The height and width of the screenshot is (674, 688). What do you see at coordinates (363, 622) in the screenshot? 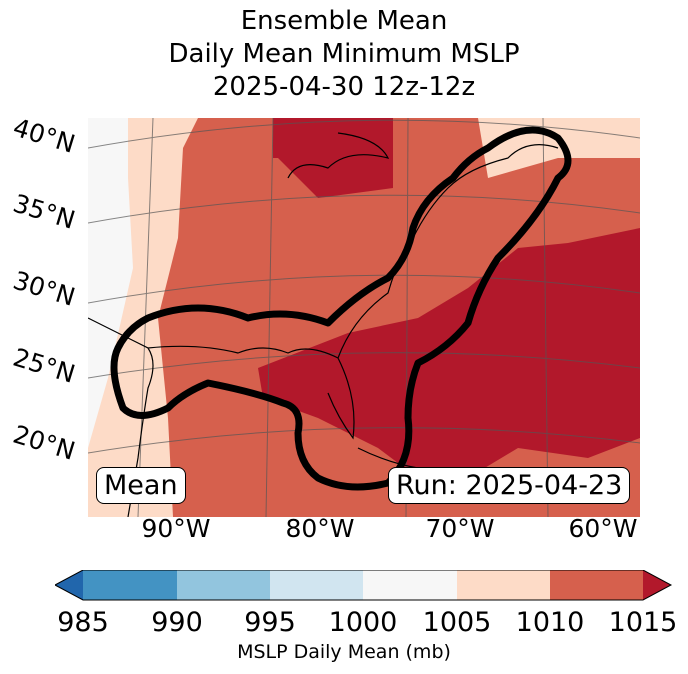
I see `colorbar-tick-1000: 1000` at bounding box center [363, 622].